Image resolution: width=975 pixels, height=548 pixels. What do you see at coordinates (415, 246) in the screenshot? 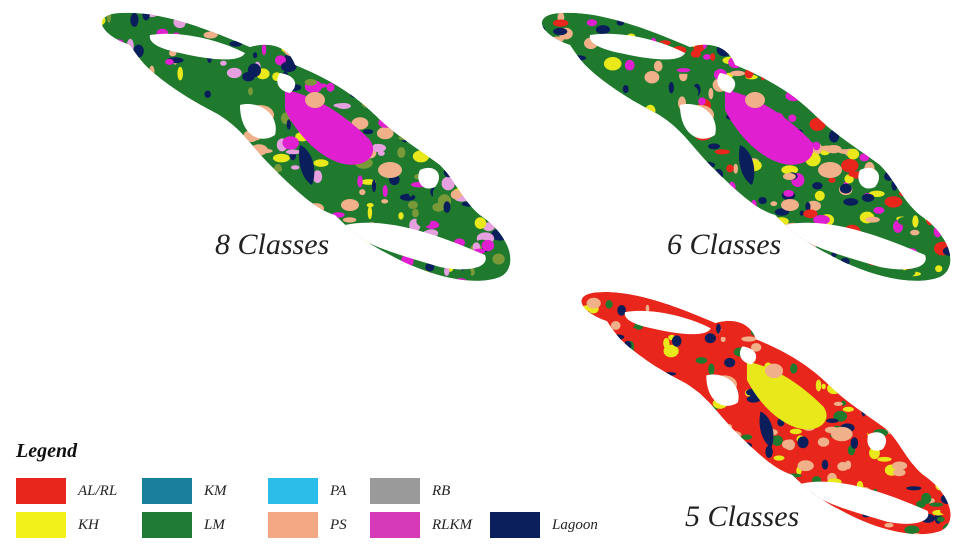
I see `map-island` at bounding box center [415, 246].